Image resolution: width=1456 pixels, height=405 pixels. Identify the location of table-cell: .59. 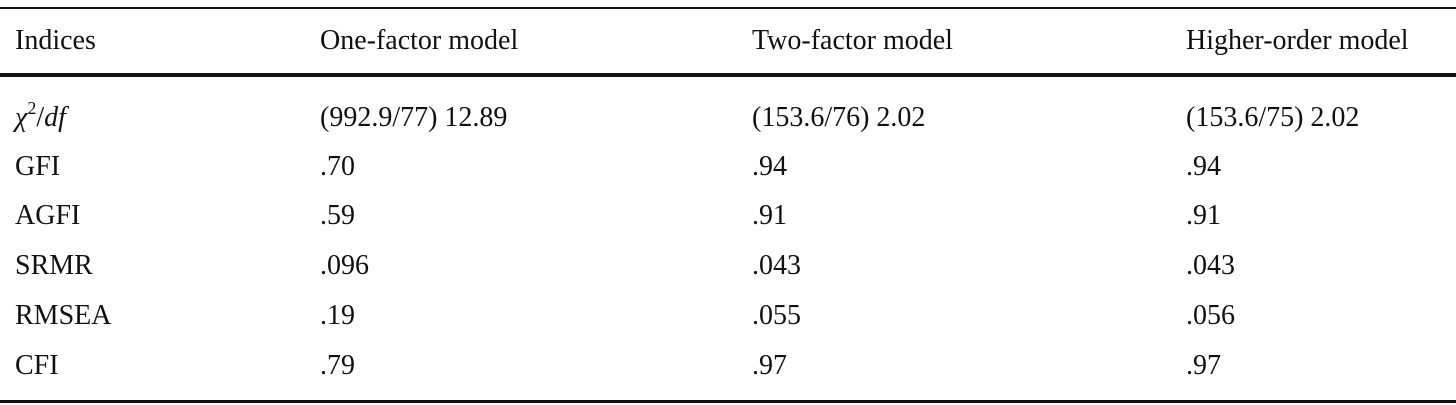
(337, 215).